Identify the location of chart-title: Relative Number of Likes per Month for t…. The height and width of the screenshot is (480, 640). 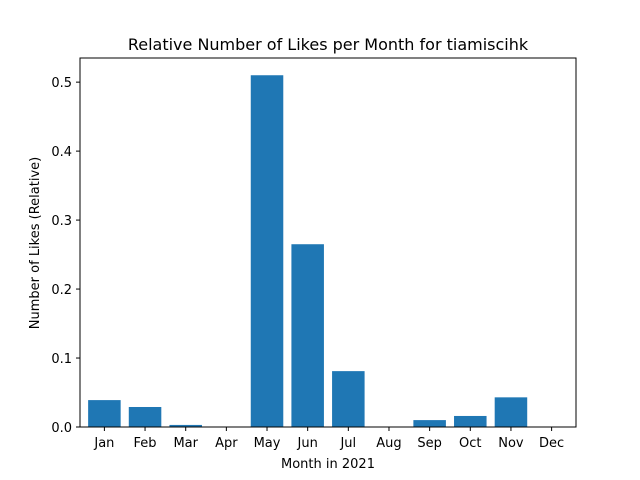
(328, 44).